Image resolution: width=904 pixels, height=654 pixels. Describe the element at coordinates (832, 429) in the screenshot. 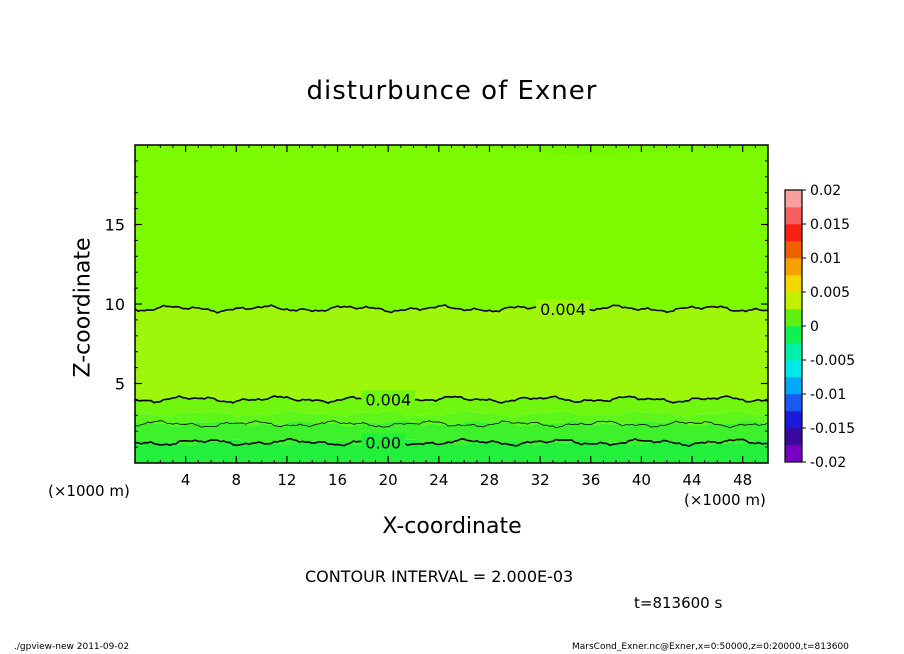

I see `colorbar-tick-label: -0.015` at that location.